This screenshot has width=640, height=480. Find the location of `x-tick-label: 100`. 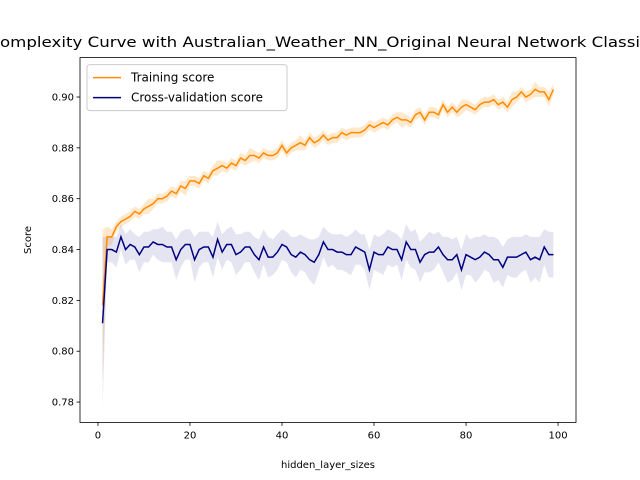

x-tick-label: 100 is located at coordinates (558, 435).